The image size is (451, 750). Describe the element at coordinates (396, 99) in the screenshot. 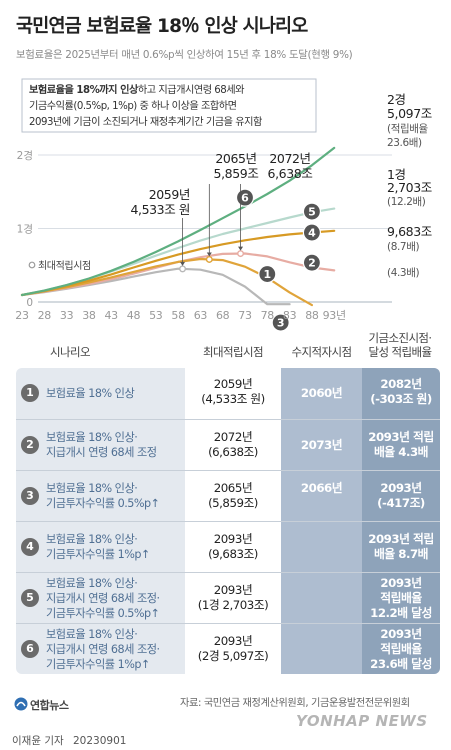

I see `end-label-line: 2경` at that location.